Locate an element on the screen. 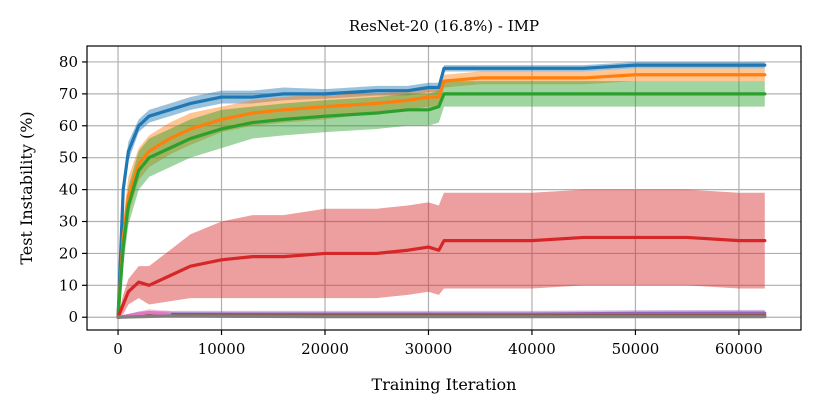 Image resolution: width=830 pixels, height=415 pixels. y-axis-ticks: 0 10 20 30 40 50 60 70 80 is located at coordinates (73, 189).